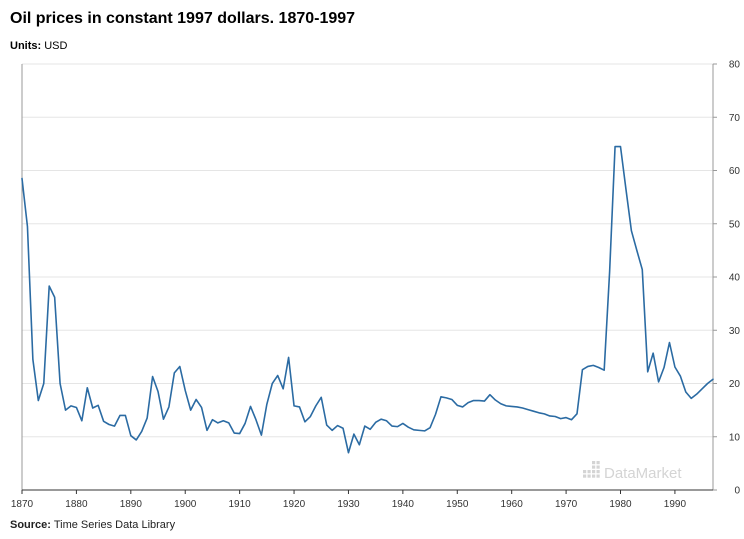 This screenshot has width=744, height=539. What do you see at coordinates (512, 504) in the screenshot?
I see `x-tick-label: 1960` at bounding box center [512, 504].